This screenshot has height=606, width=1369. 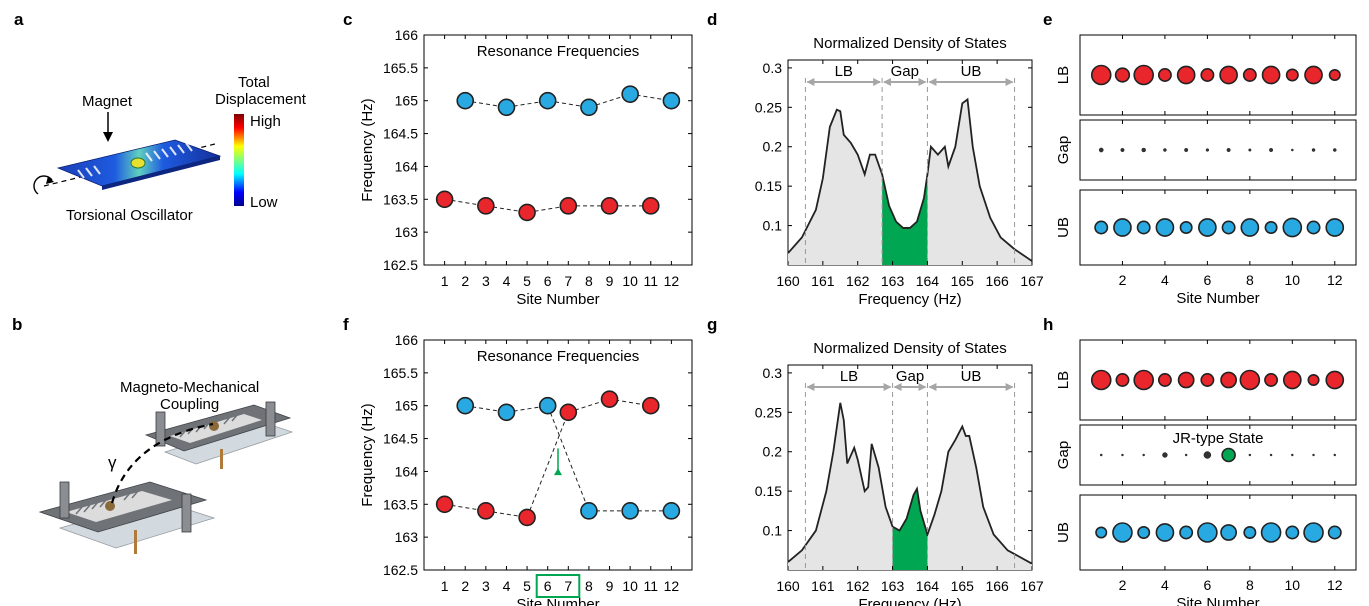 What do you see at coordinates (264, 202) in the screenshot?
I see `legend-low: Low` at bounding box center [264, 202].